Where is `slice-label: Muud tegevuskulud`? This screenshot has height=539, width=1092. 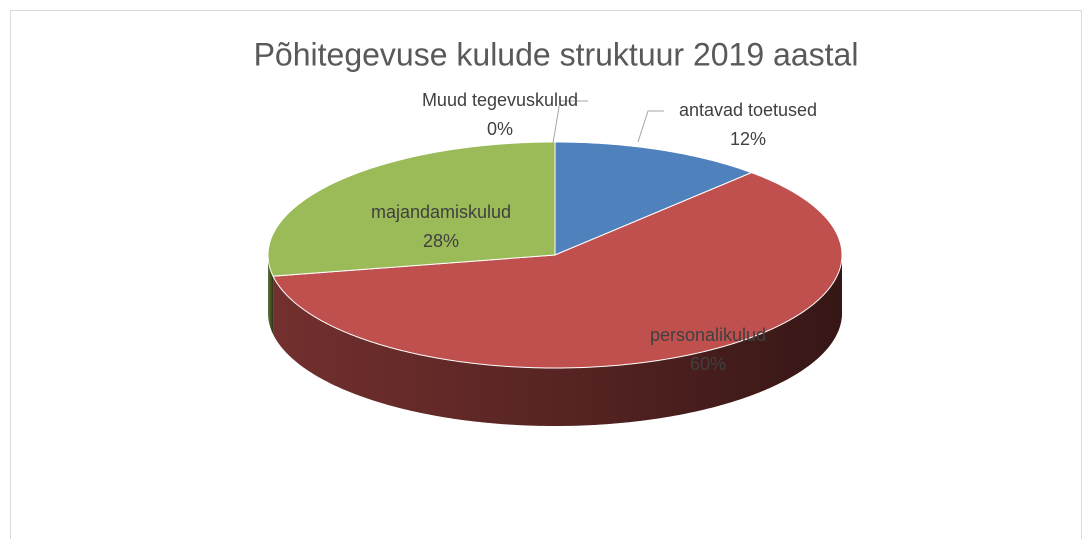 slice-label: Muud tegevuskulud is located at coordinates (500, 100).